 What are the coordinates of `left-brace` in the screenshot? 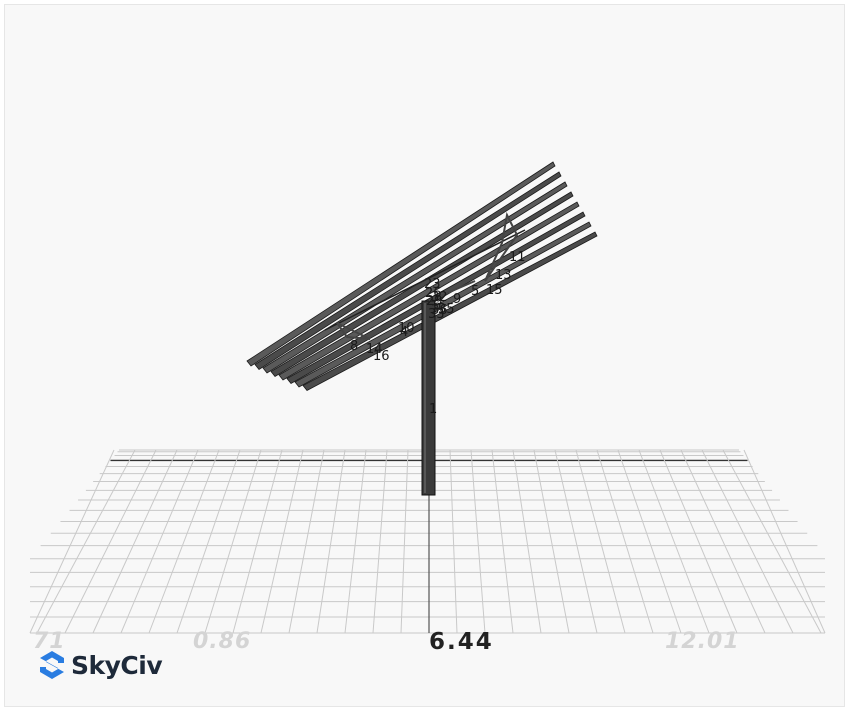 It's located at (353, 331).